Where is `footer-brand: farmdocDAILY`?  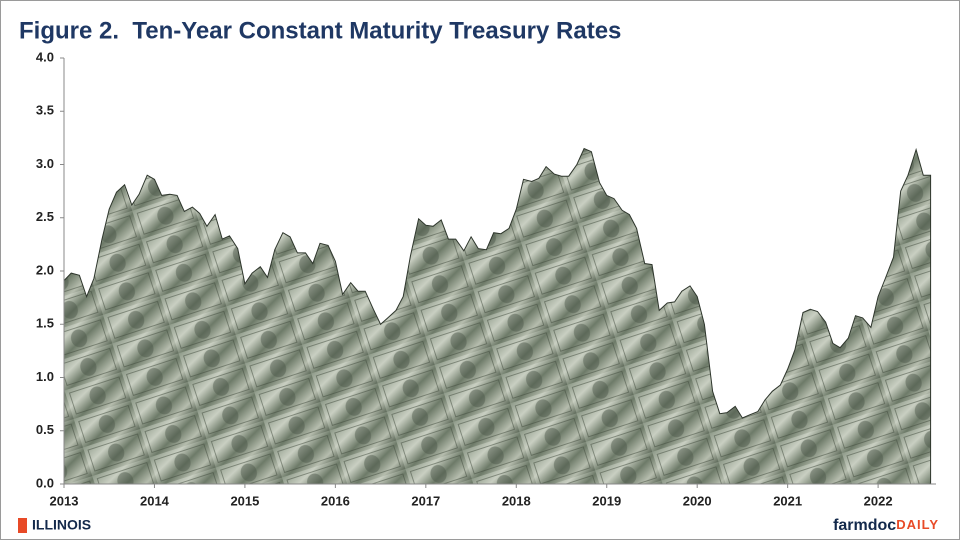
footer-brand: farmdocDAILY is located at coordinates (886, 525).